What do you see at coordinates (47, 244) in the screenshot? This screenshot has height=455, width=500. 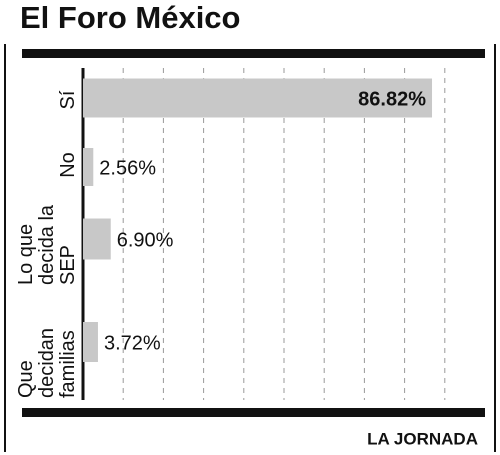 I see `category-label: Lo que decida la SEP` at bounding box center [47, 244].